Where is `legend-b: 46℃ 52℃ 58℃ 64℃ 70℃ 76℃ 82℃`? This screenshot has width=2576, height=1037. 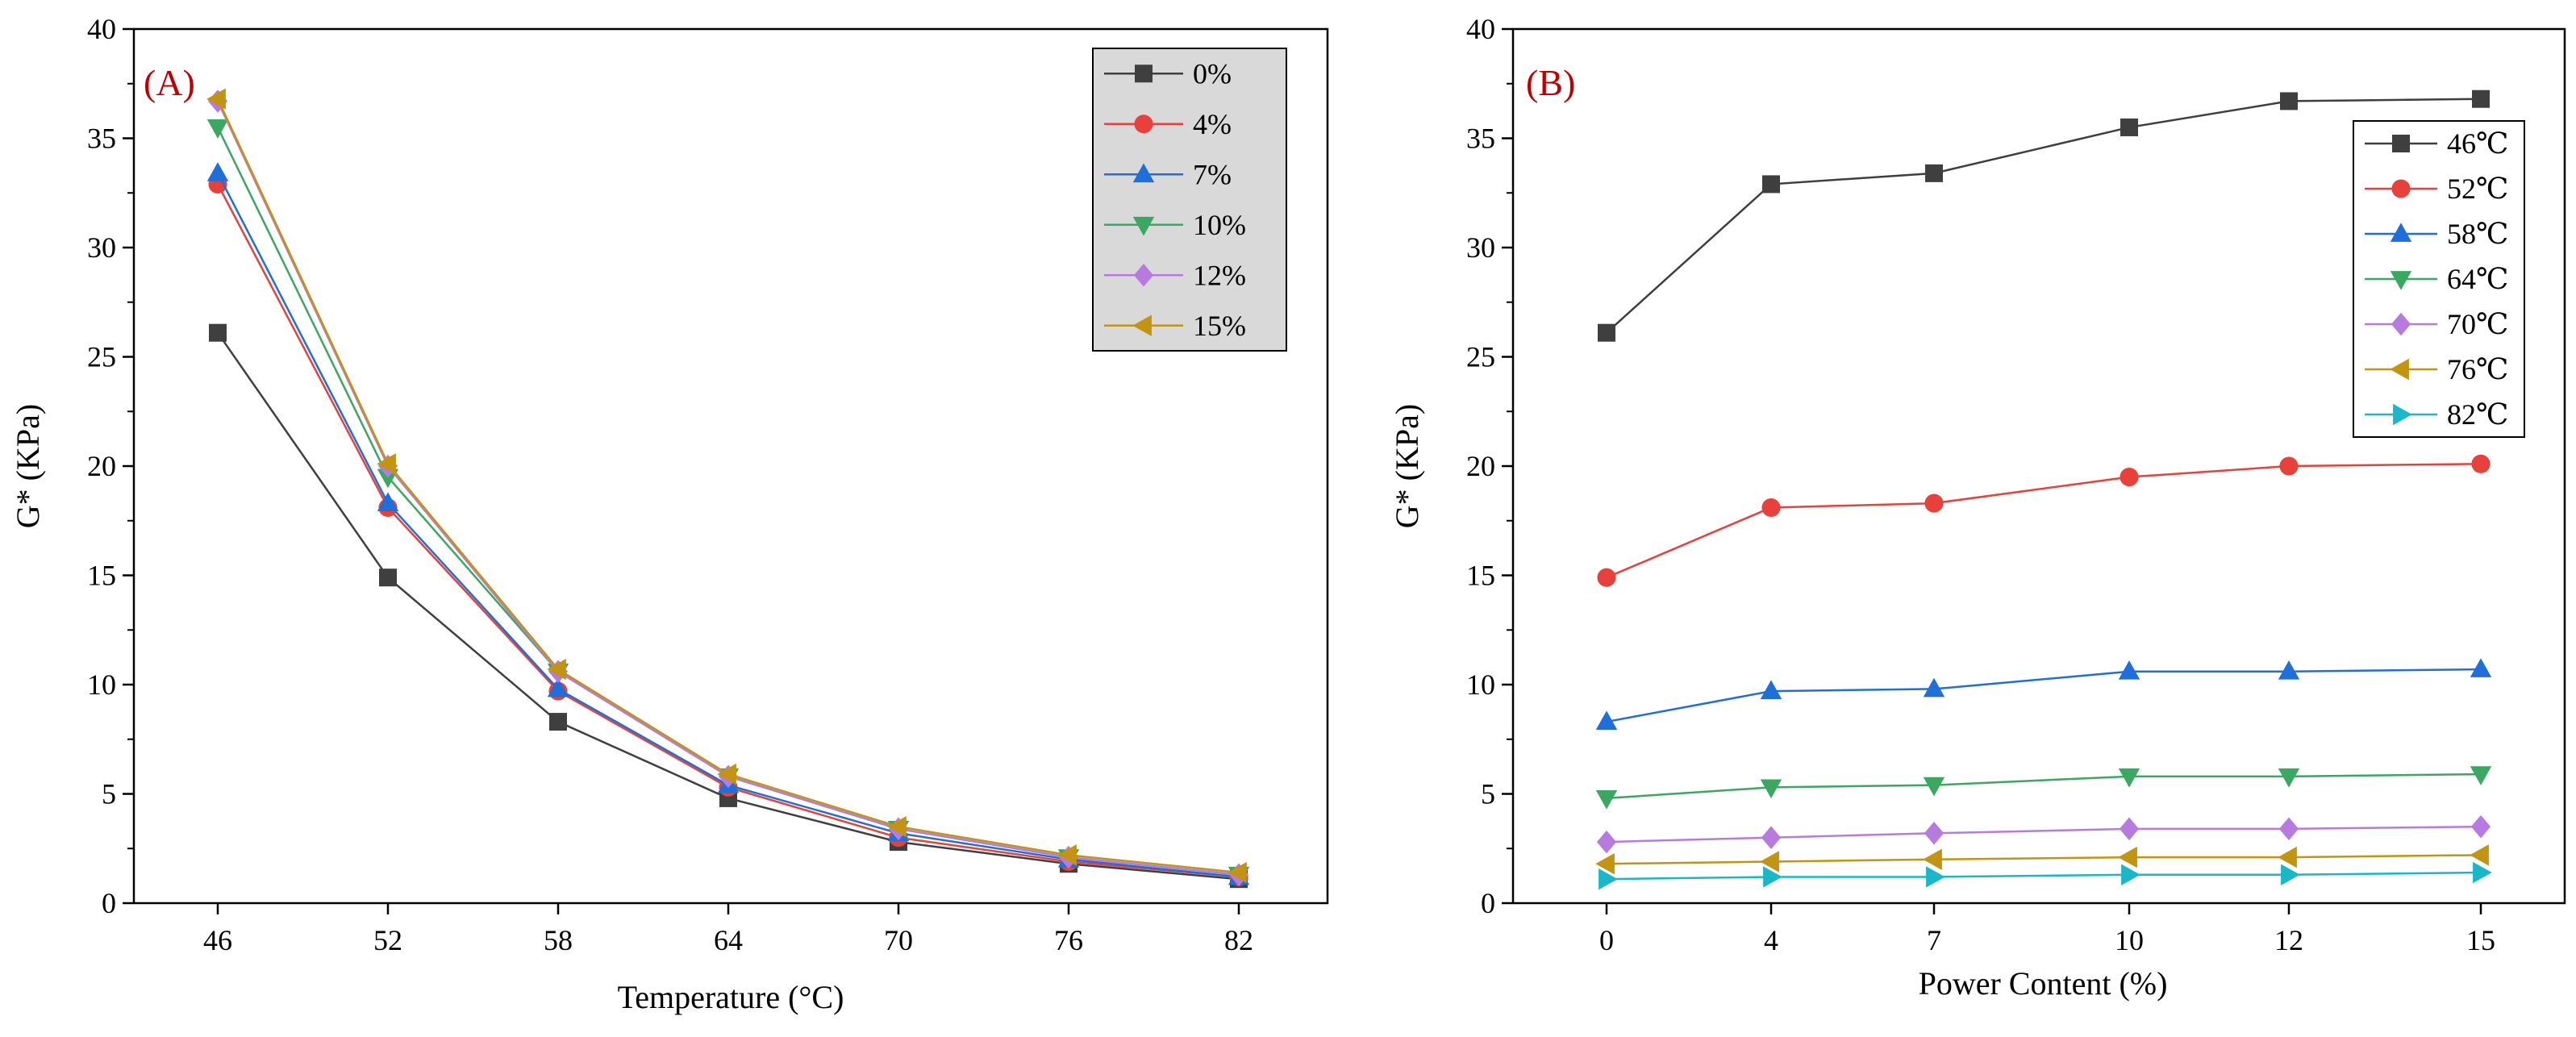
legend-b: 46℃ 52℃ 58℃ 64℃ 70℃ 76℃ 82℃ is located at coordinates (2439, 279).